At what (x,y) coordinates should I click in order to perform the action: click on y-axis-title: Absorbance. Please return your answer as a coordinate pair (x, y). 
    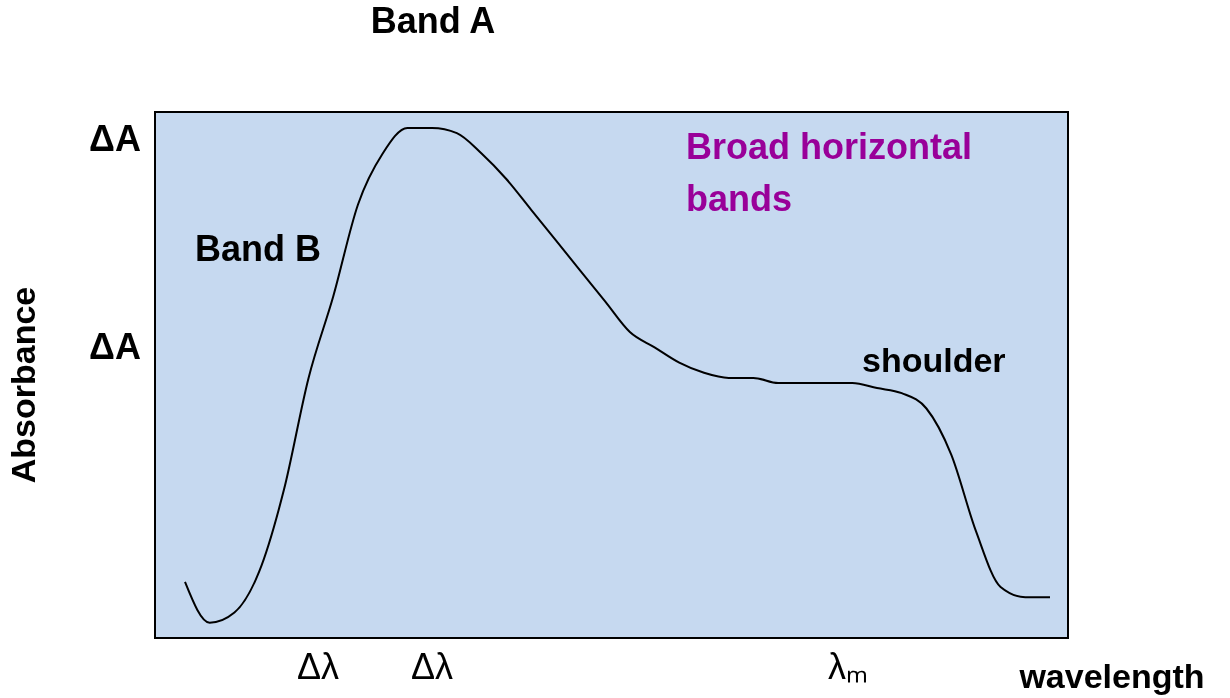
    Looking at the image, I should click on (23, 385).